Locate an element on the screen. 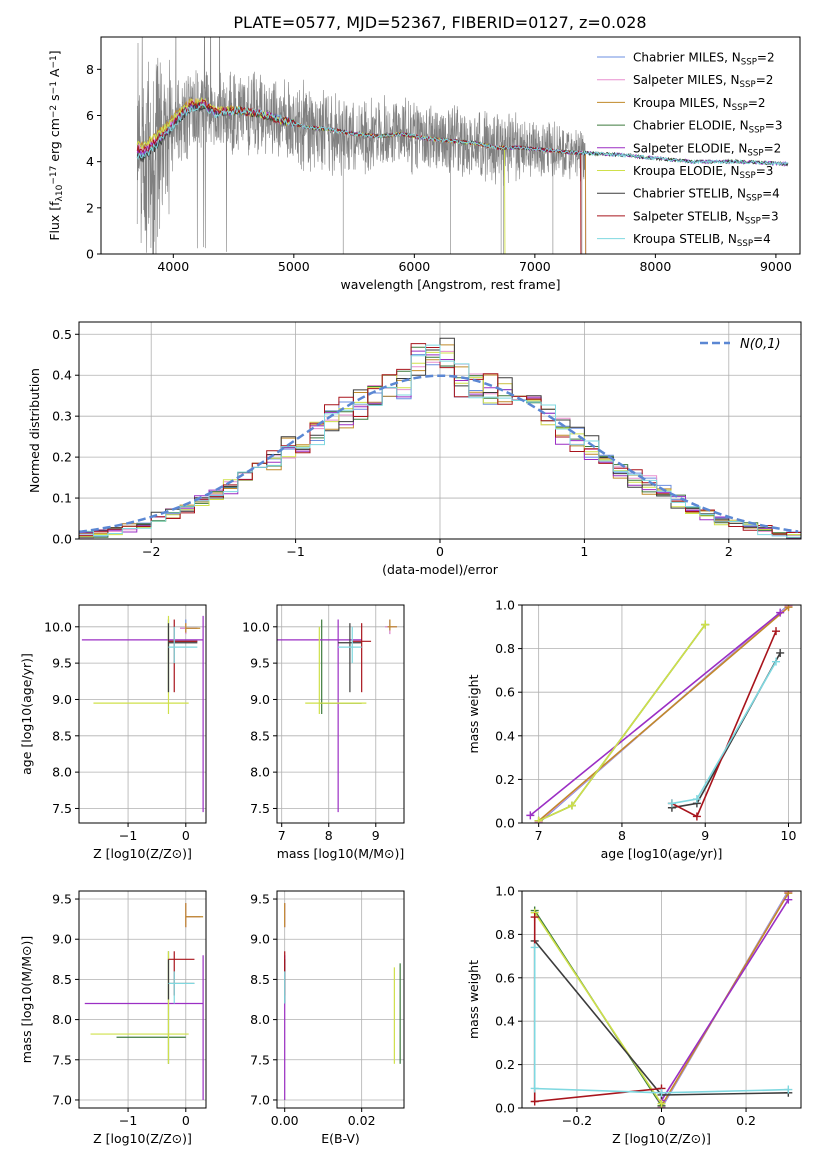 This screenshot has height=1170, width=819. x-axis-label: wavelength [Angstrom, rest frame] is located at coordinates (450, 284).